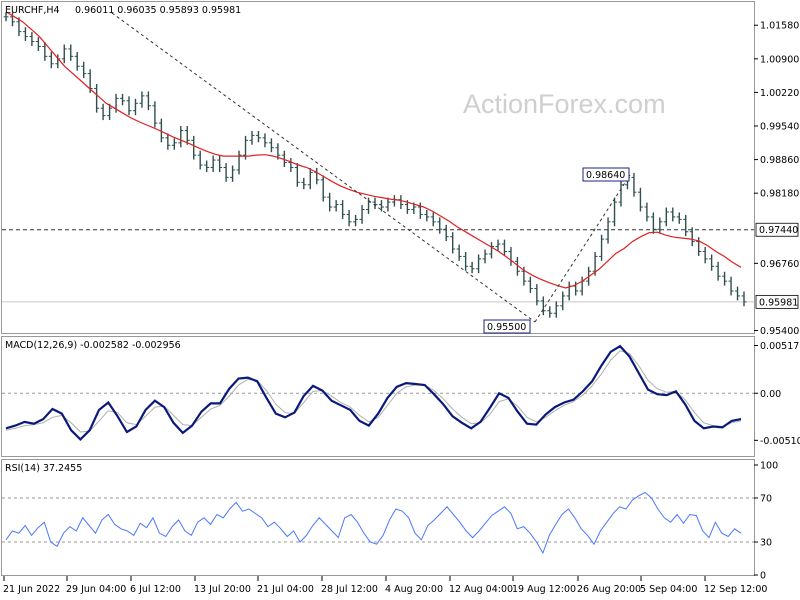 Image resolution: width=800 pixels, height=600 pixels. Describe the element at coordinates (609, 589) in the screenshot. I see `x-tick-label: 26 Aug 20:00` at that location.